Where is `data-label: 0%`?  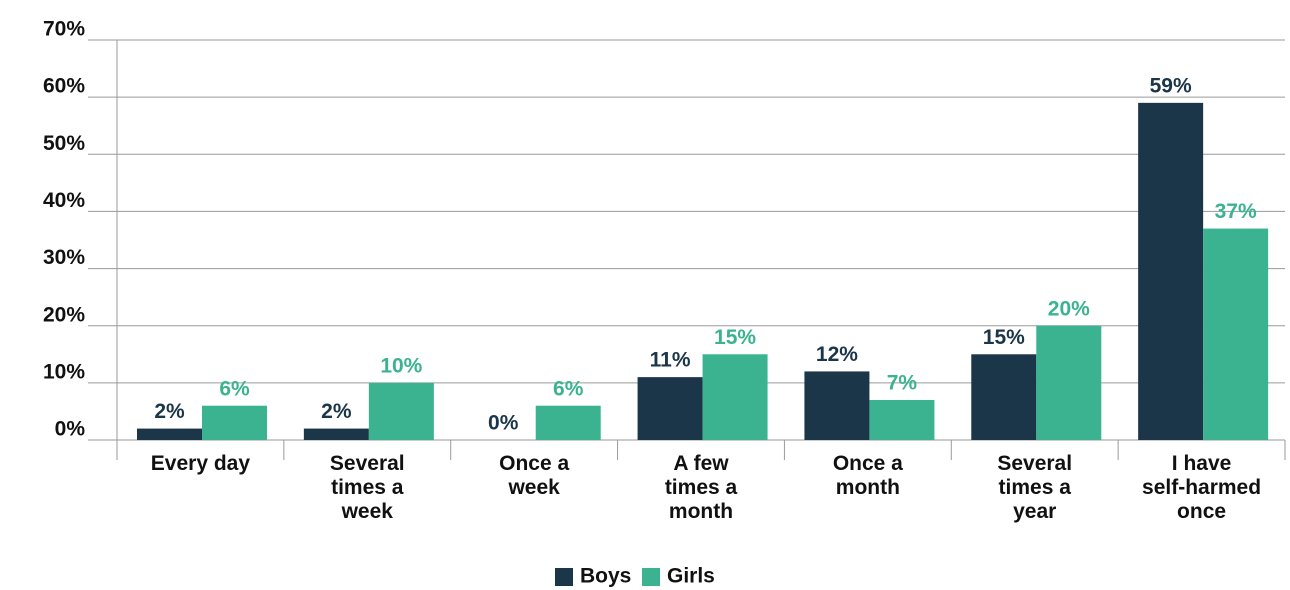 data-label: 0% is located at coordinates (503, 423).